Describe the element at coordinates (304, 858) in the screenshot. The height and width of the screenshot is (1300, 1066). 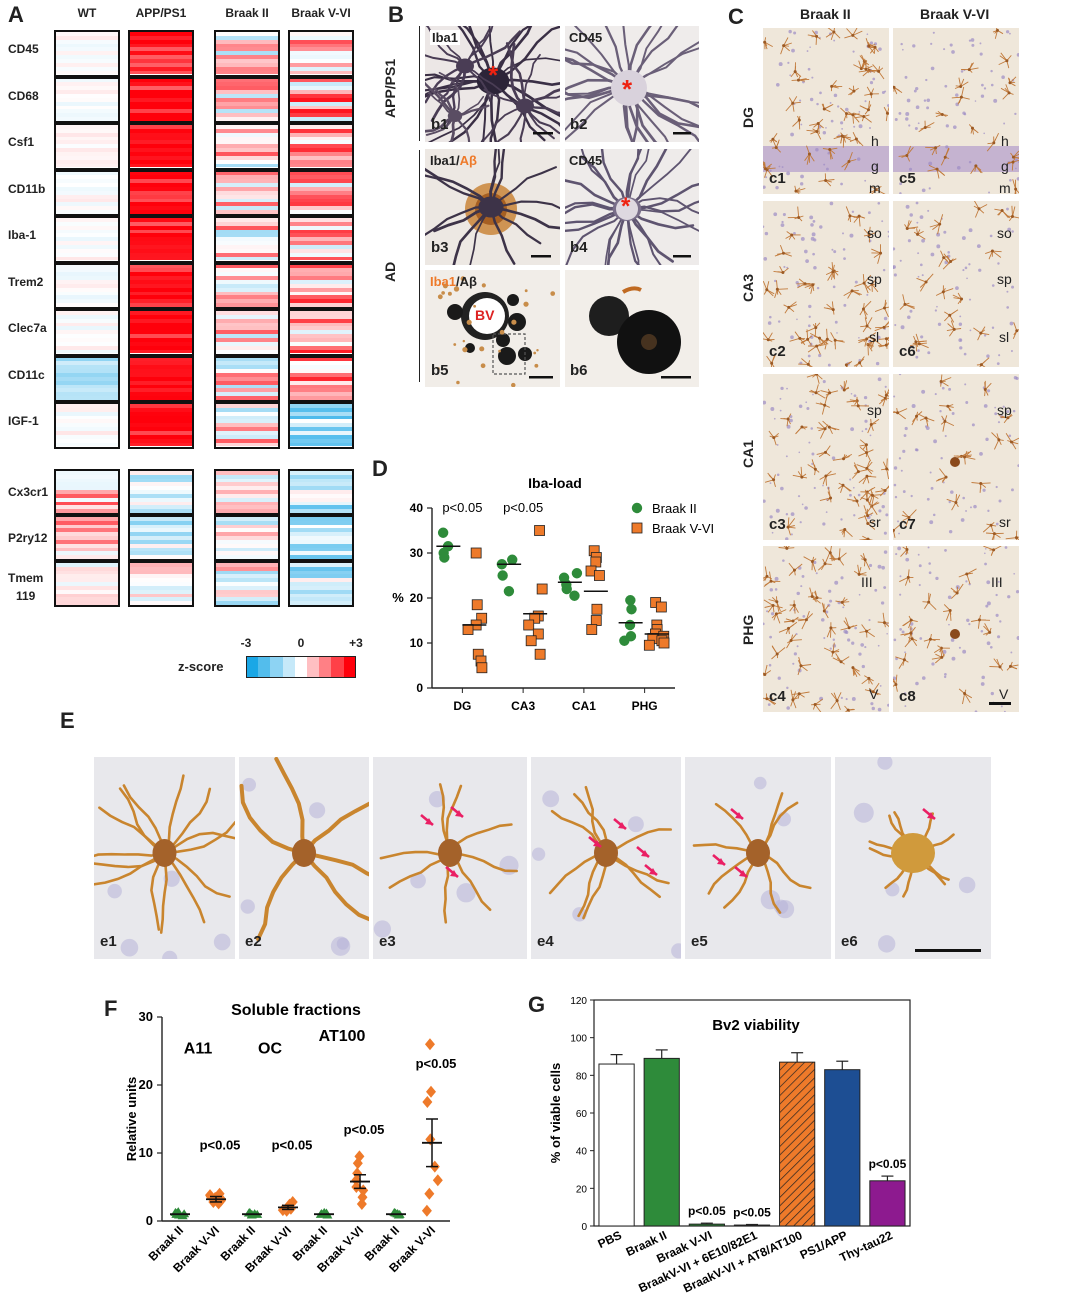
I see `micrograph-e2: e2` at that location.